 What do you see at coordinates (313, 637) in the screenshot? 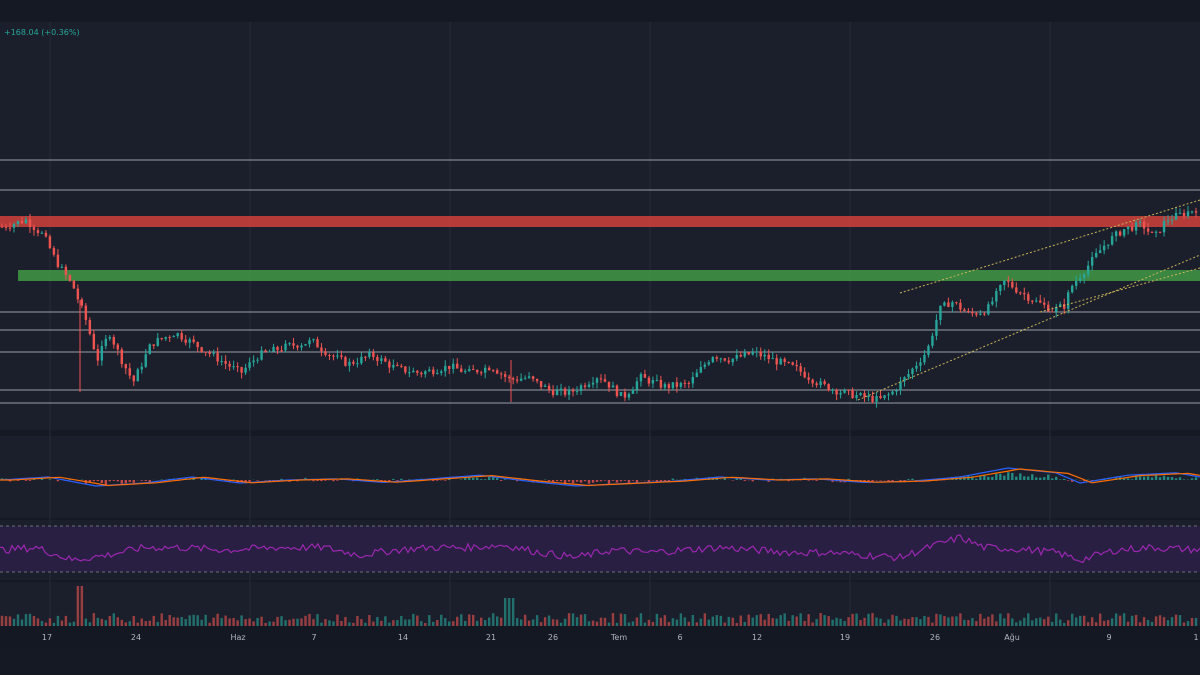
I see `x-tick-label: 7` at bounding box center [313, 637].